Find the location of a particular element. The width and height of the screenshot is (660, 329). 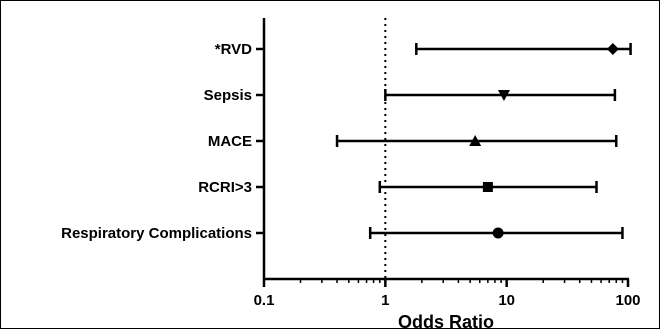

x-tick-label: 0.1 is located at coordinates (264, 300).